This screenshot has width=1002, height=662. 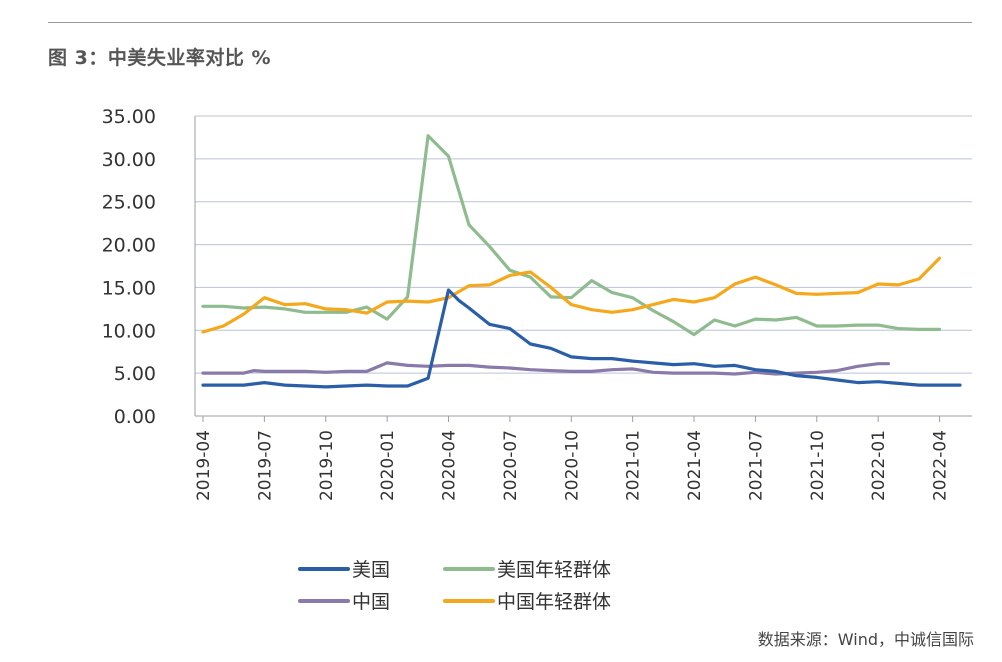 I want to click on x-tick-label: 2021-10, so click(x=818, y=465).